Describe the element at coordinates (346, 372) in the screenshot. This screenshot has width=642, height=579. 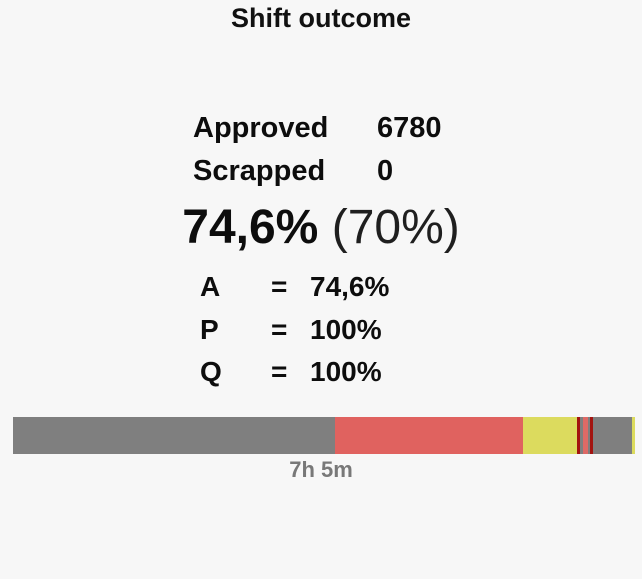
I see `kpi-q-value: 100%` at that location.